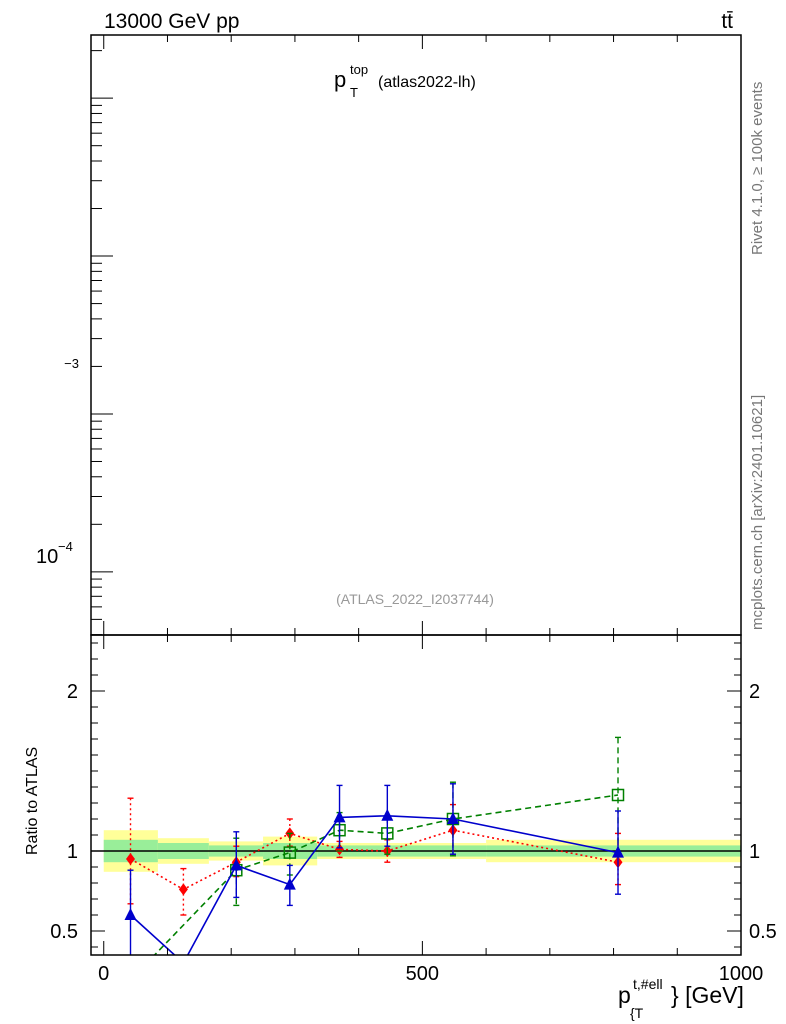 The height and width of the screenshot is (1024, 786). I want to click on source-label: mcplots.cern.ch [arXiv:2401.10621], so click(757, 512).